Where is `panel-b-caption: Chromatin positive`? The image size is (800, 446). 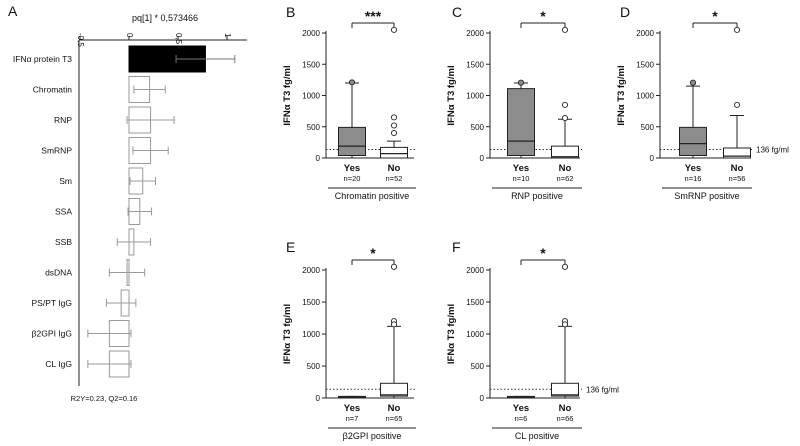 panel-b-caption: Chromatin positive is located at coordinates (372, 196).